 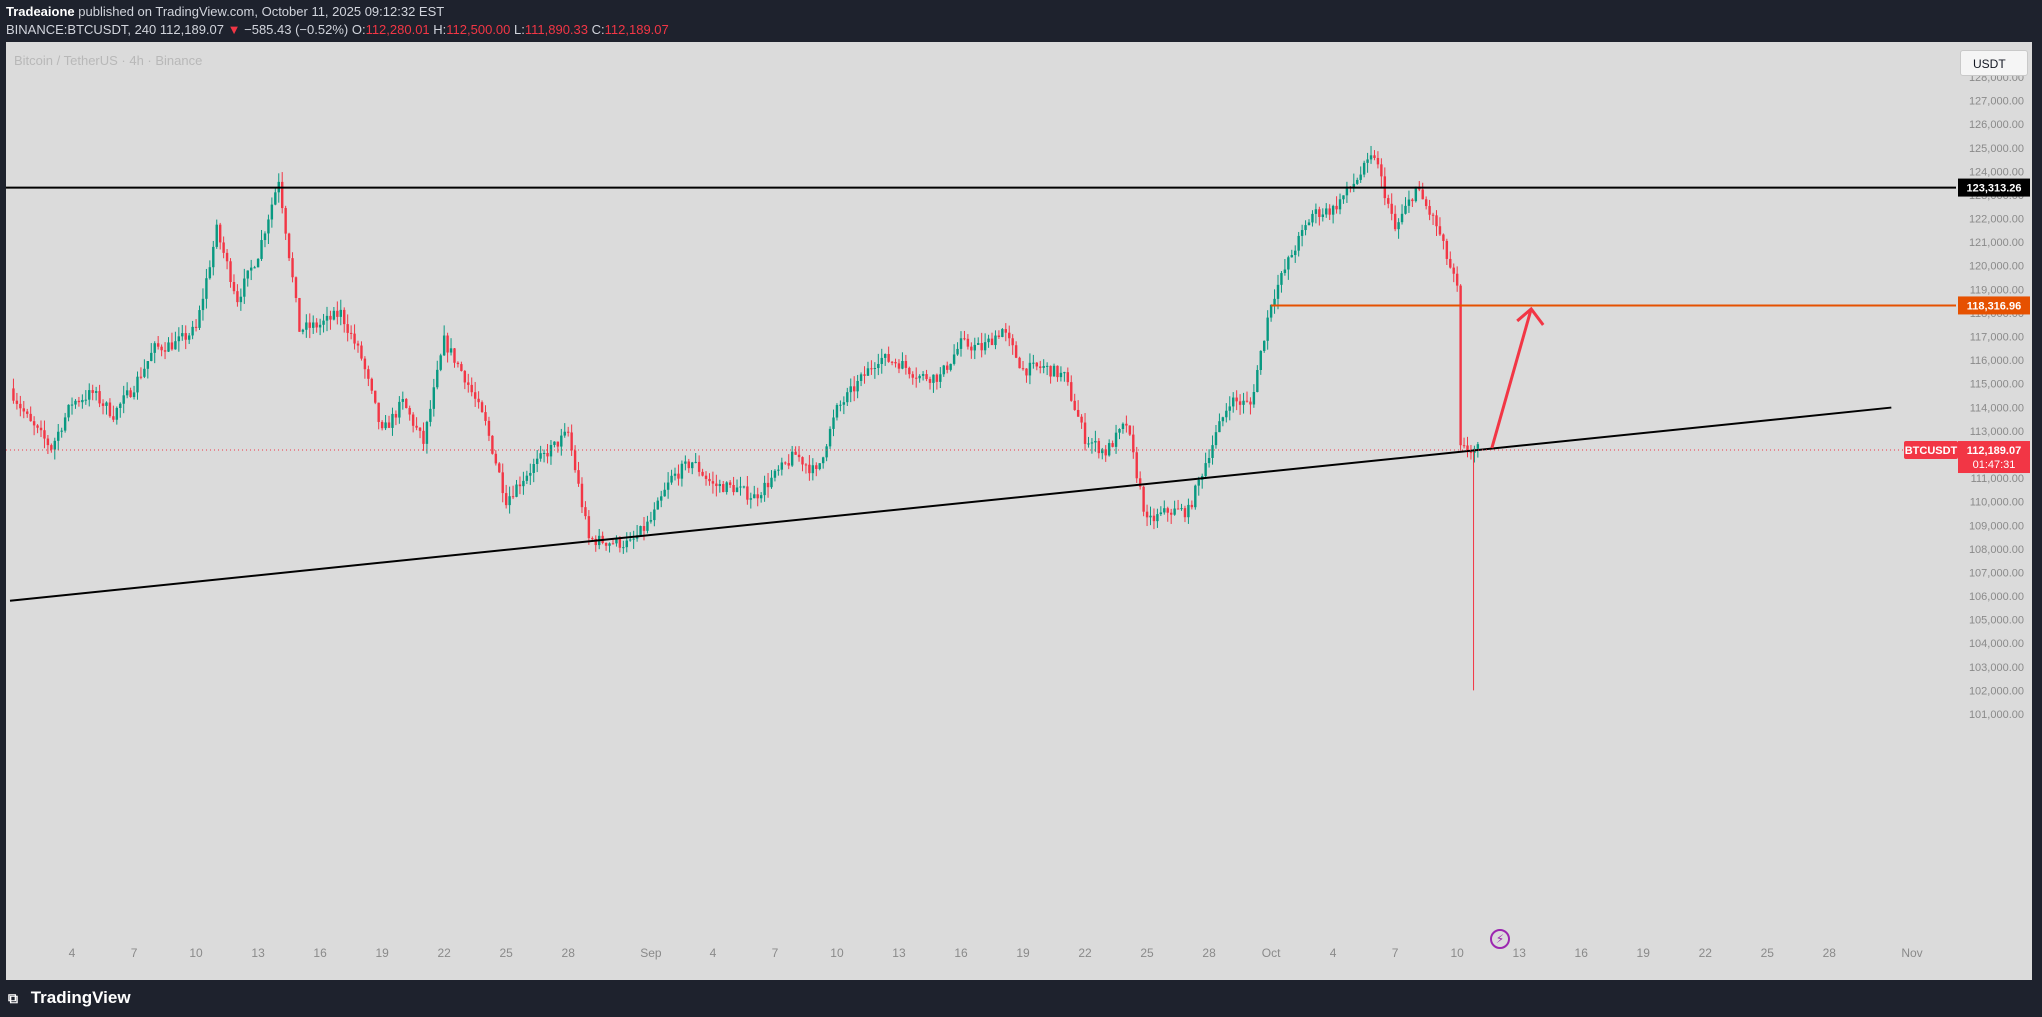 I want to click on symbol-label: BINANCE:BTCUSDT, 240, so click(x=81, y=29).